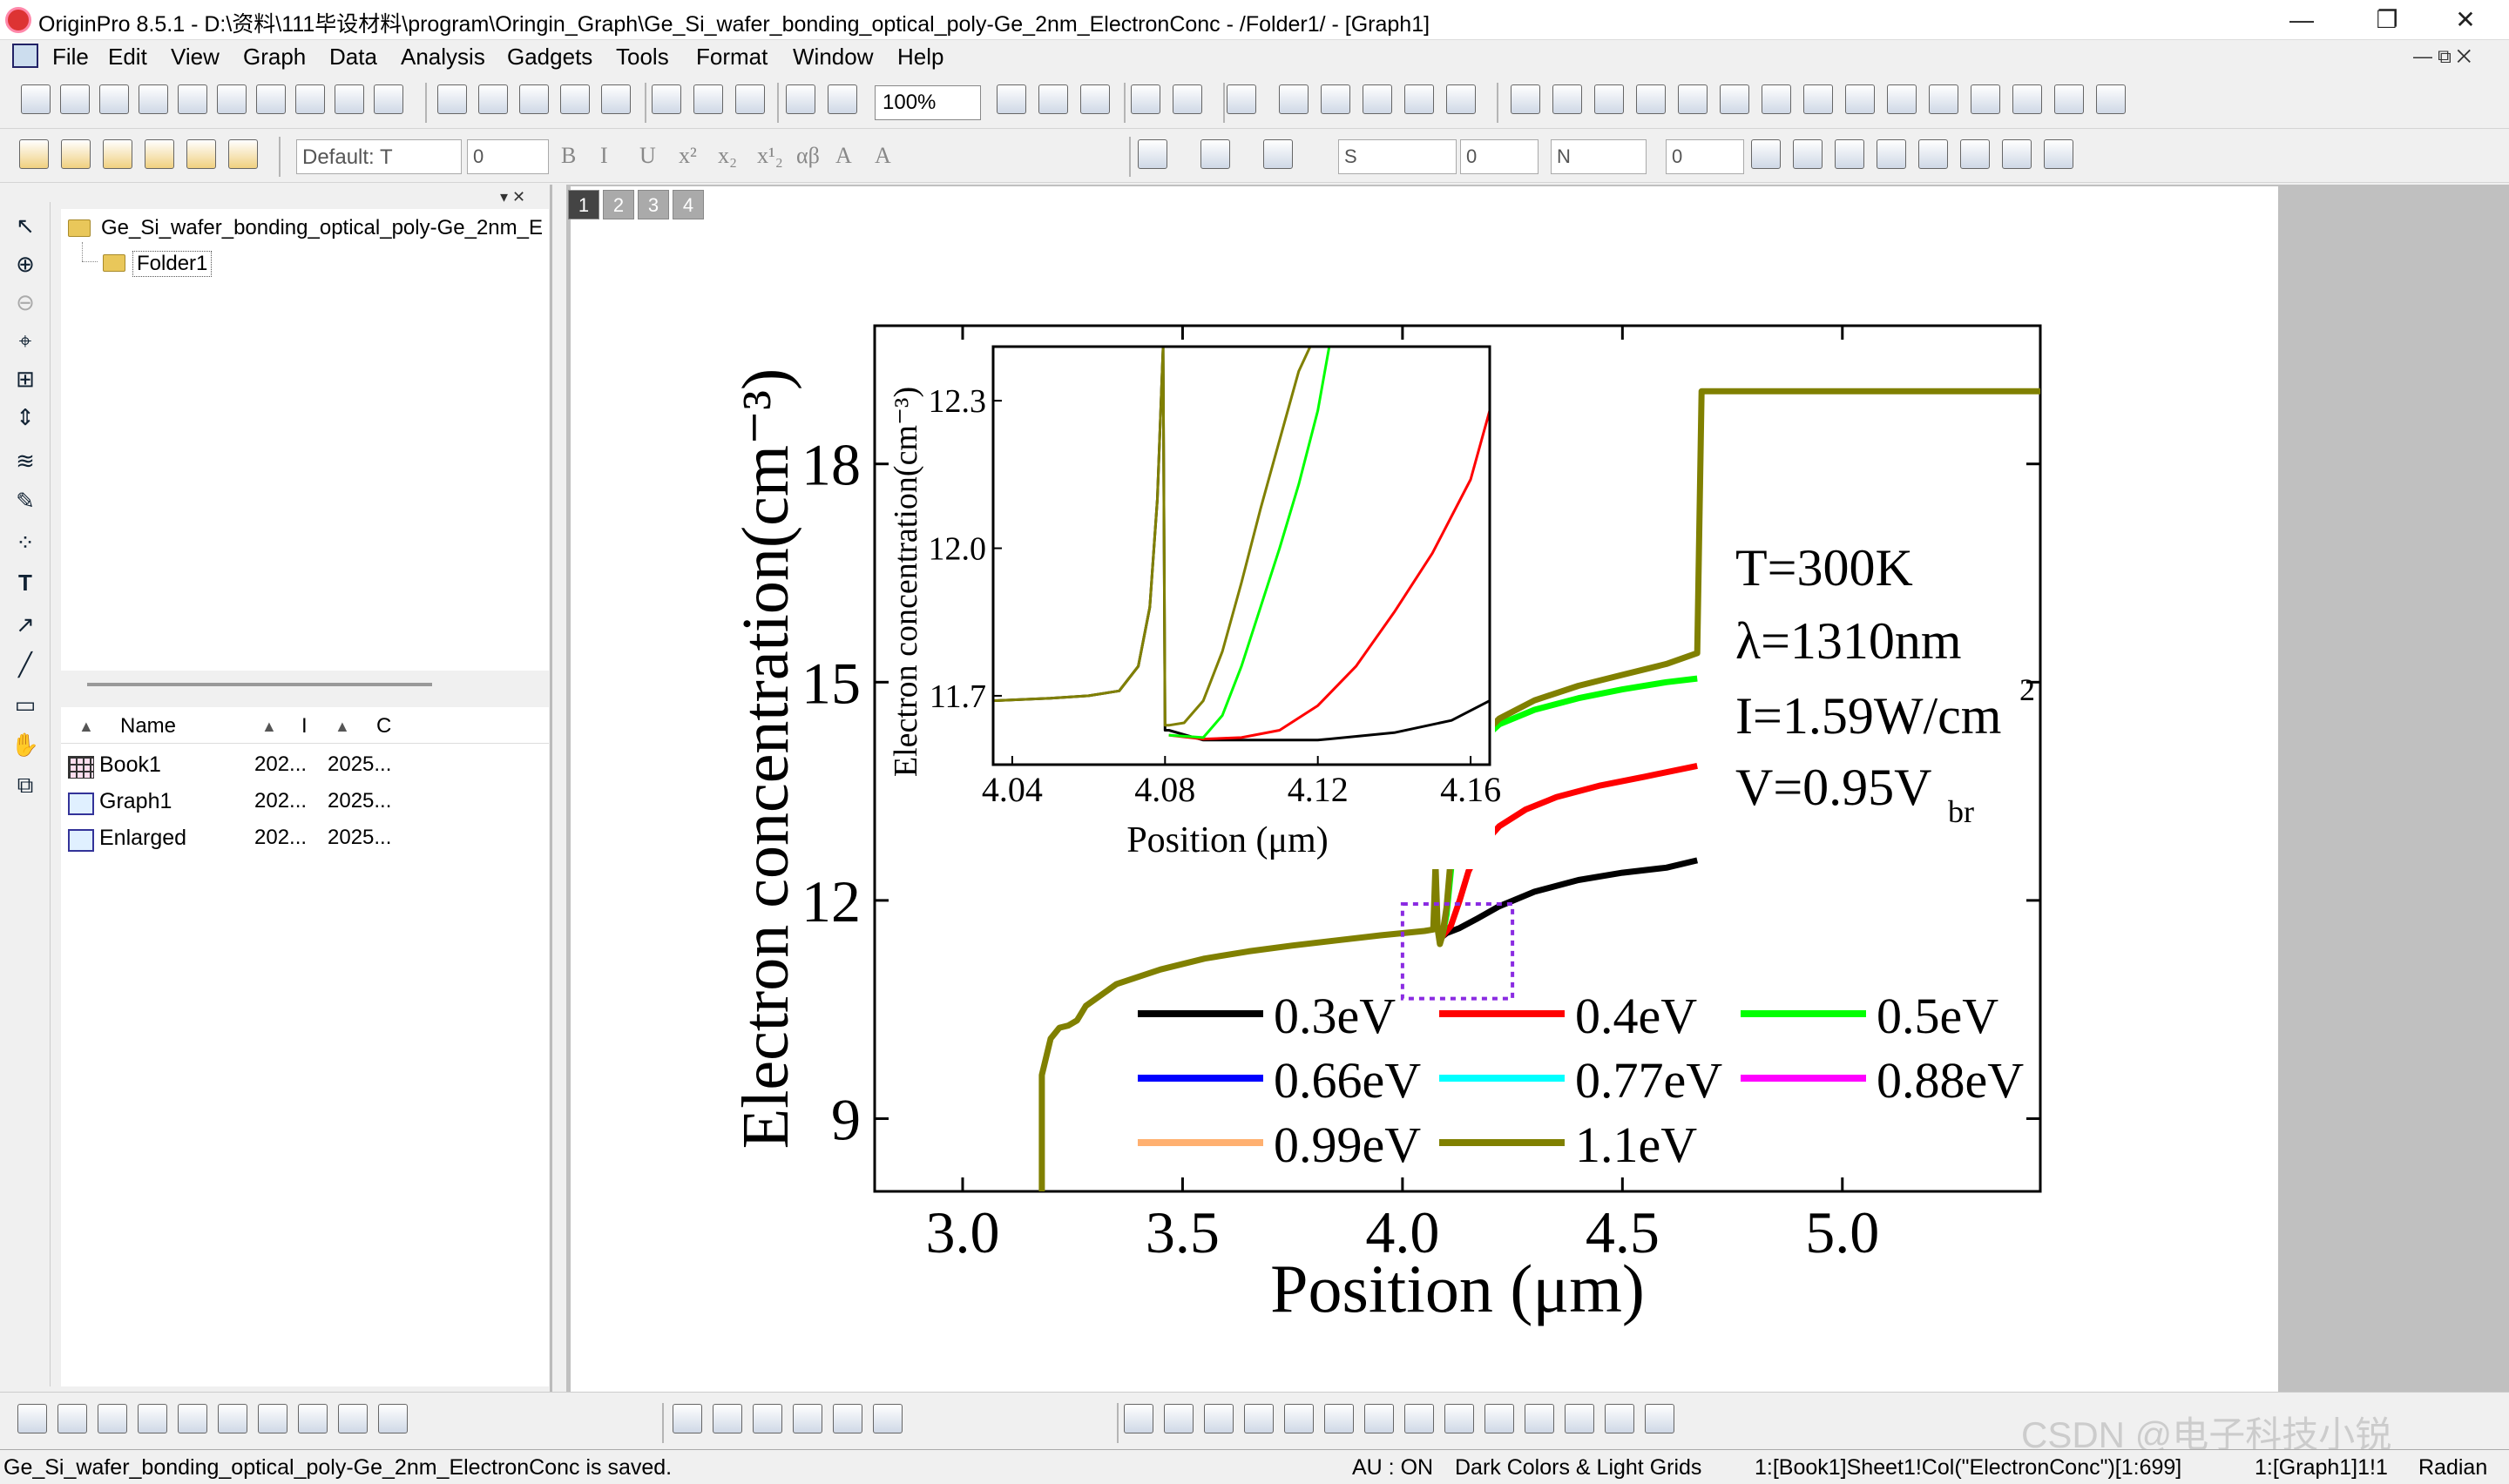 Image resolution: width=2509 pixels, height=1484 pixels. Describe the element at coordinates (767, 1419) in the screenshot. I see `ungroup-icon` at that location.